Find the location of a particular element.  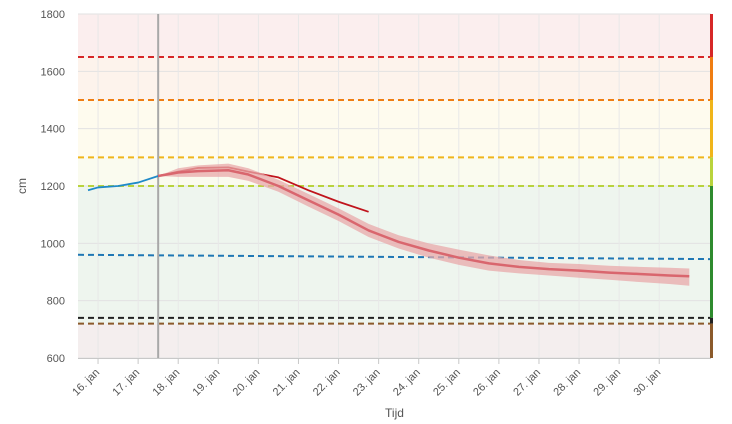

x-tick-label: 20. jan is located at coordinates (247, 383).